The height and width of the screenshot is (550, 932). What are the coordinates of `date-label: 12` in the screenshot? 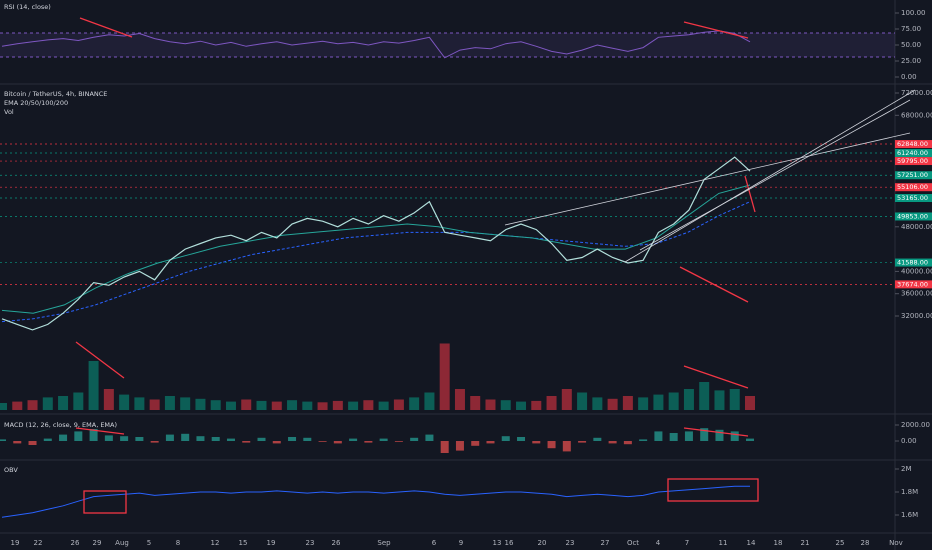 It's located at (215, 543).